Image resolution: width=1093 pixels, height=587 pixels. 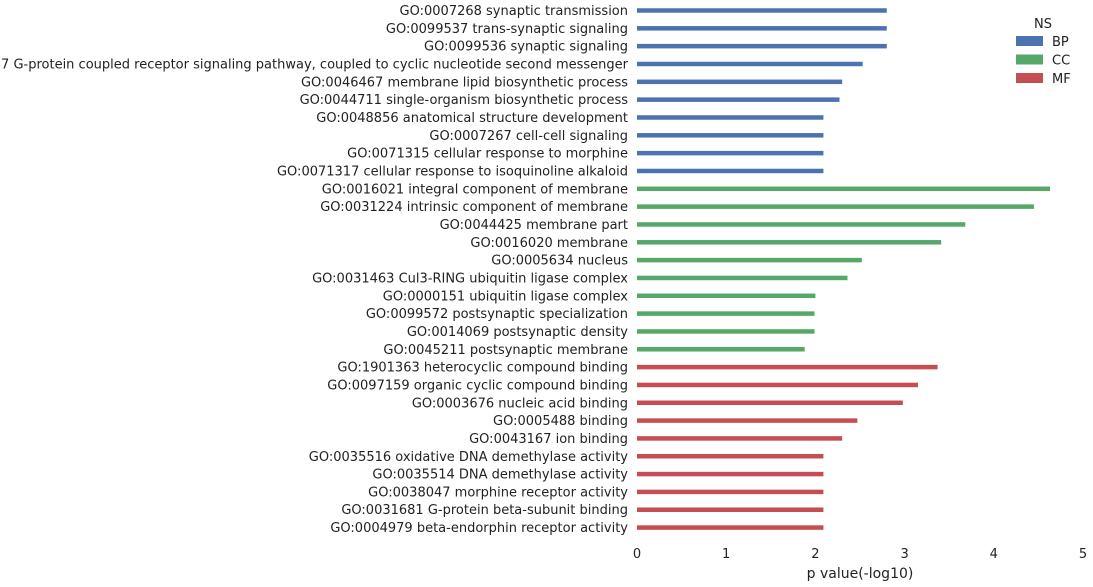 I want to click on category-label: GO:0003676 nucleic acid binding, so click(x=520, y=403).